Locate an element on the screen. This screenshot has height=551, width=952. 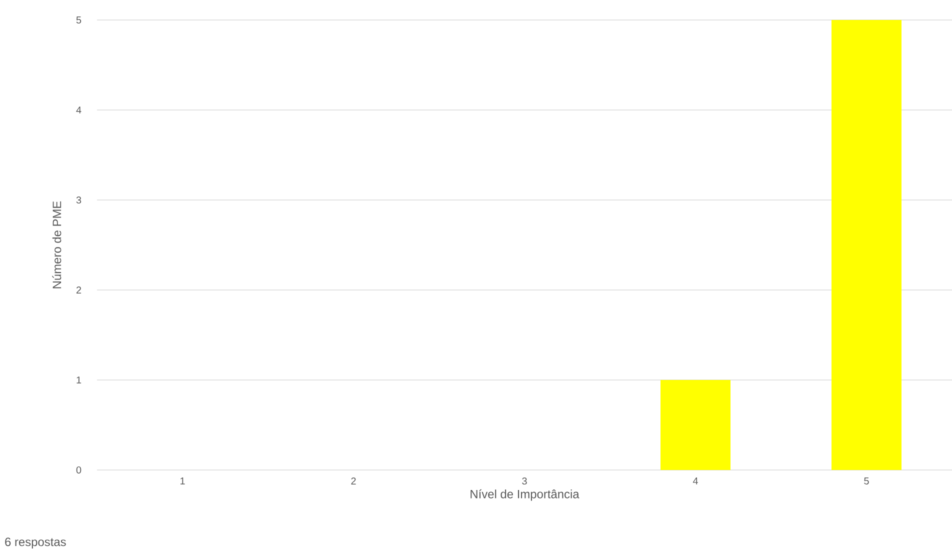
text: 6 respostas is located at coordinates (35, 543).